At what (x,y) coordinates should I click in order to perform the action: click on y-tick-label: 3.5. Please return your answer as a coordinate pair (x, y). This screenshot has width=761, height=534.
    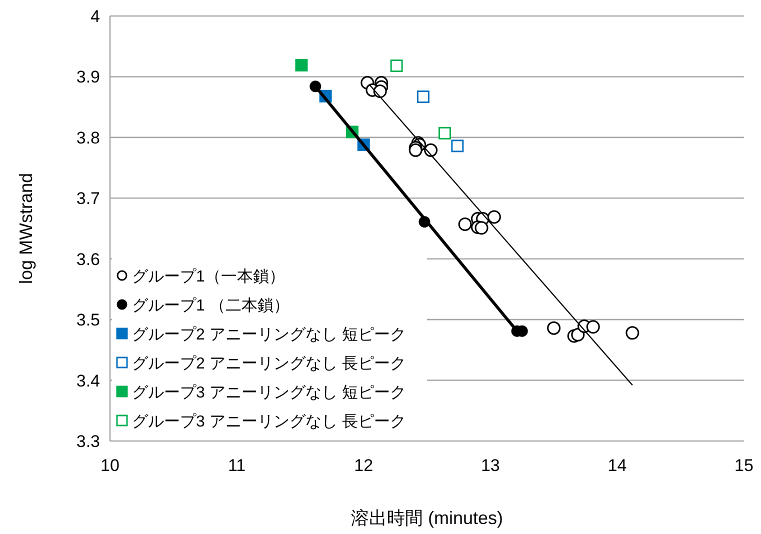
    Looking at the image, I should click on (88, 320).